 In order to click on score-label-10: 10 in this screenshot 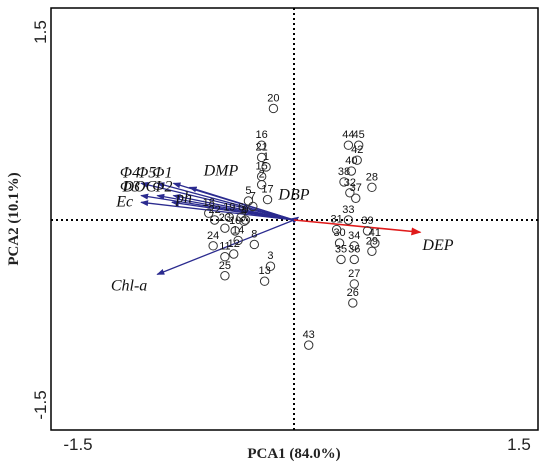, I will do `click(235, 221)`.